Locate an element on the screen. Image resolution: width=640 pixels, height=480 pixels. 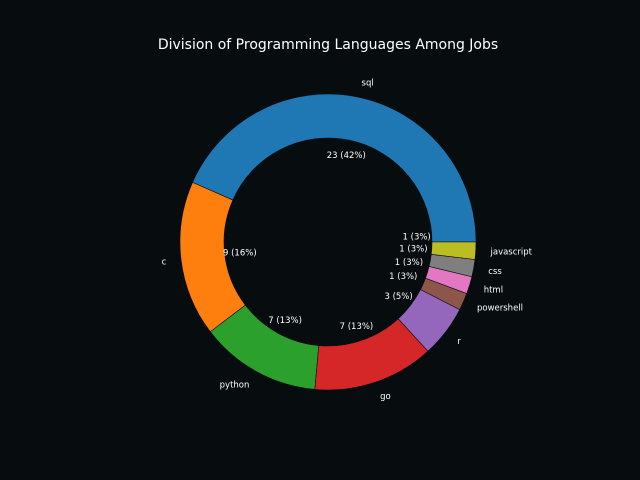
category-label-sql: sql is located at coordinates (368, 84).